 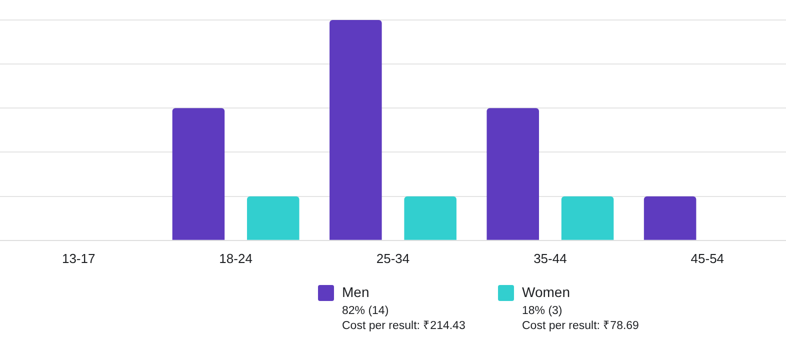 What do you see at coordinates (580, 326) in the screenshot?
I see `text: Cost per result: ₹78.69` at bounding box center [580, 326].